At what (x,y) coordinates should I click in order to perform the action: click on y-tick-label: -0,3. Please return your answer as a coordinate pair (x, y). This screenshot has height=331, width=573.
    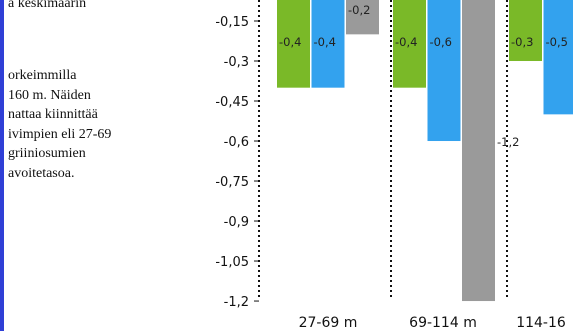
    Looking at the image, I should click on (236, 62).